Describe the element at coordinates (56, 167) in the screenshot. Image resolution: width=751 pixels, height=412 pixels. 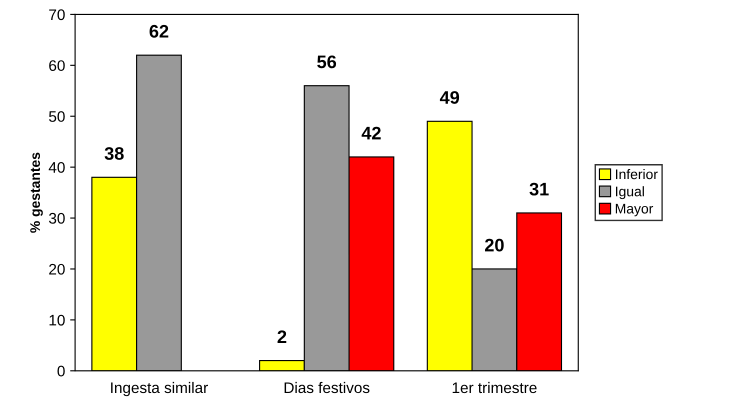
I see `y-tick-label: 40` at that location.